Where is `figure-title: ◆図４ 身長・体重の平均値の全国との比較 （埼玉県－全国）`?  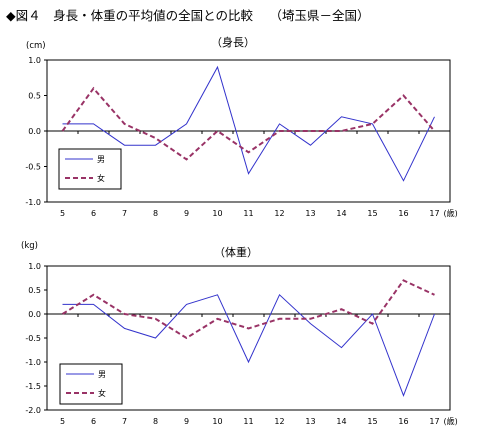
figure-title: ◆図４ 身長・体重の平均値の全国との比較 （埼玉県－全国） is located at coordinates (188, 15).